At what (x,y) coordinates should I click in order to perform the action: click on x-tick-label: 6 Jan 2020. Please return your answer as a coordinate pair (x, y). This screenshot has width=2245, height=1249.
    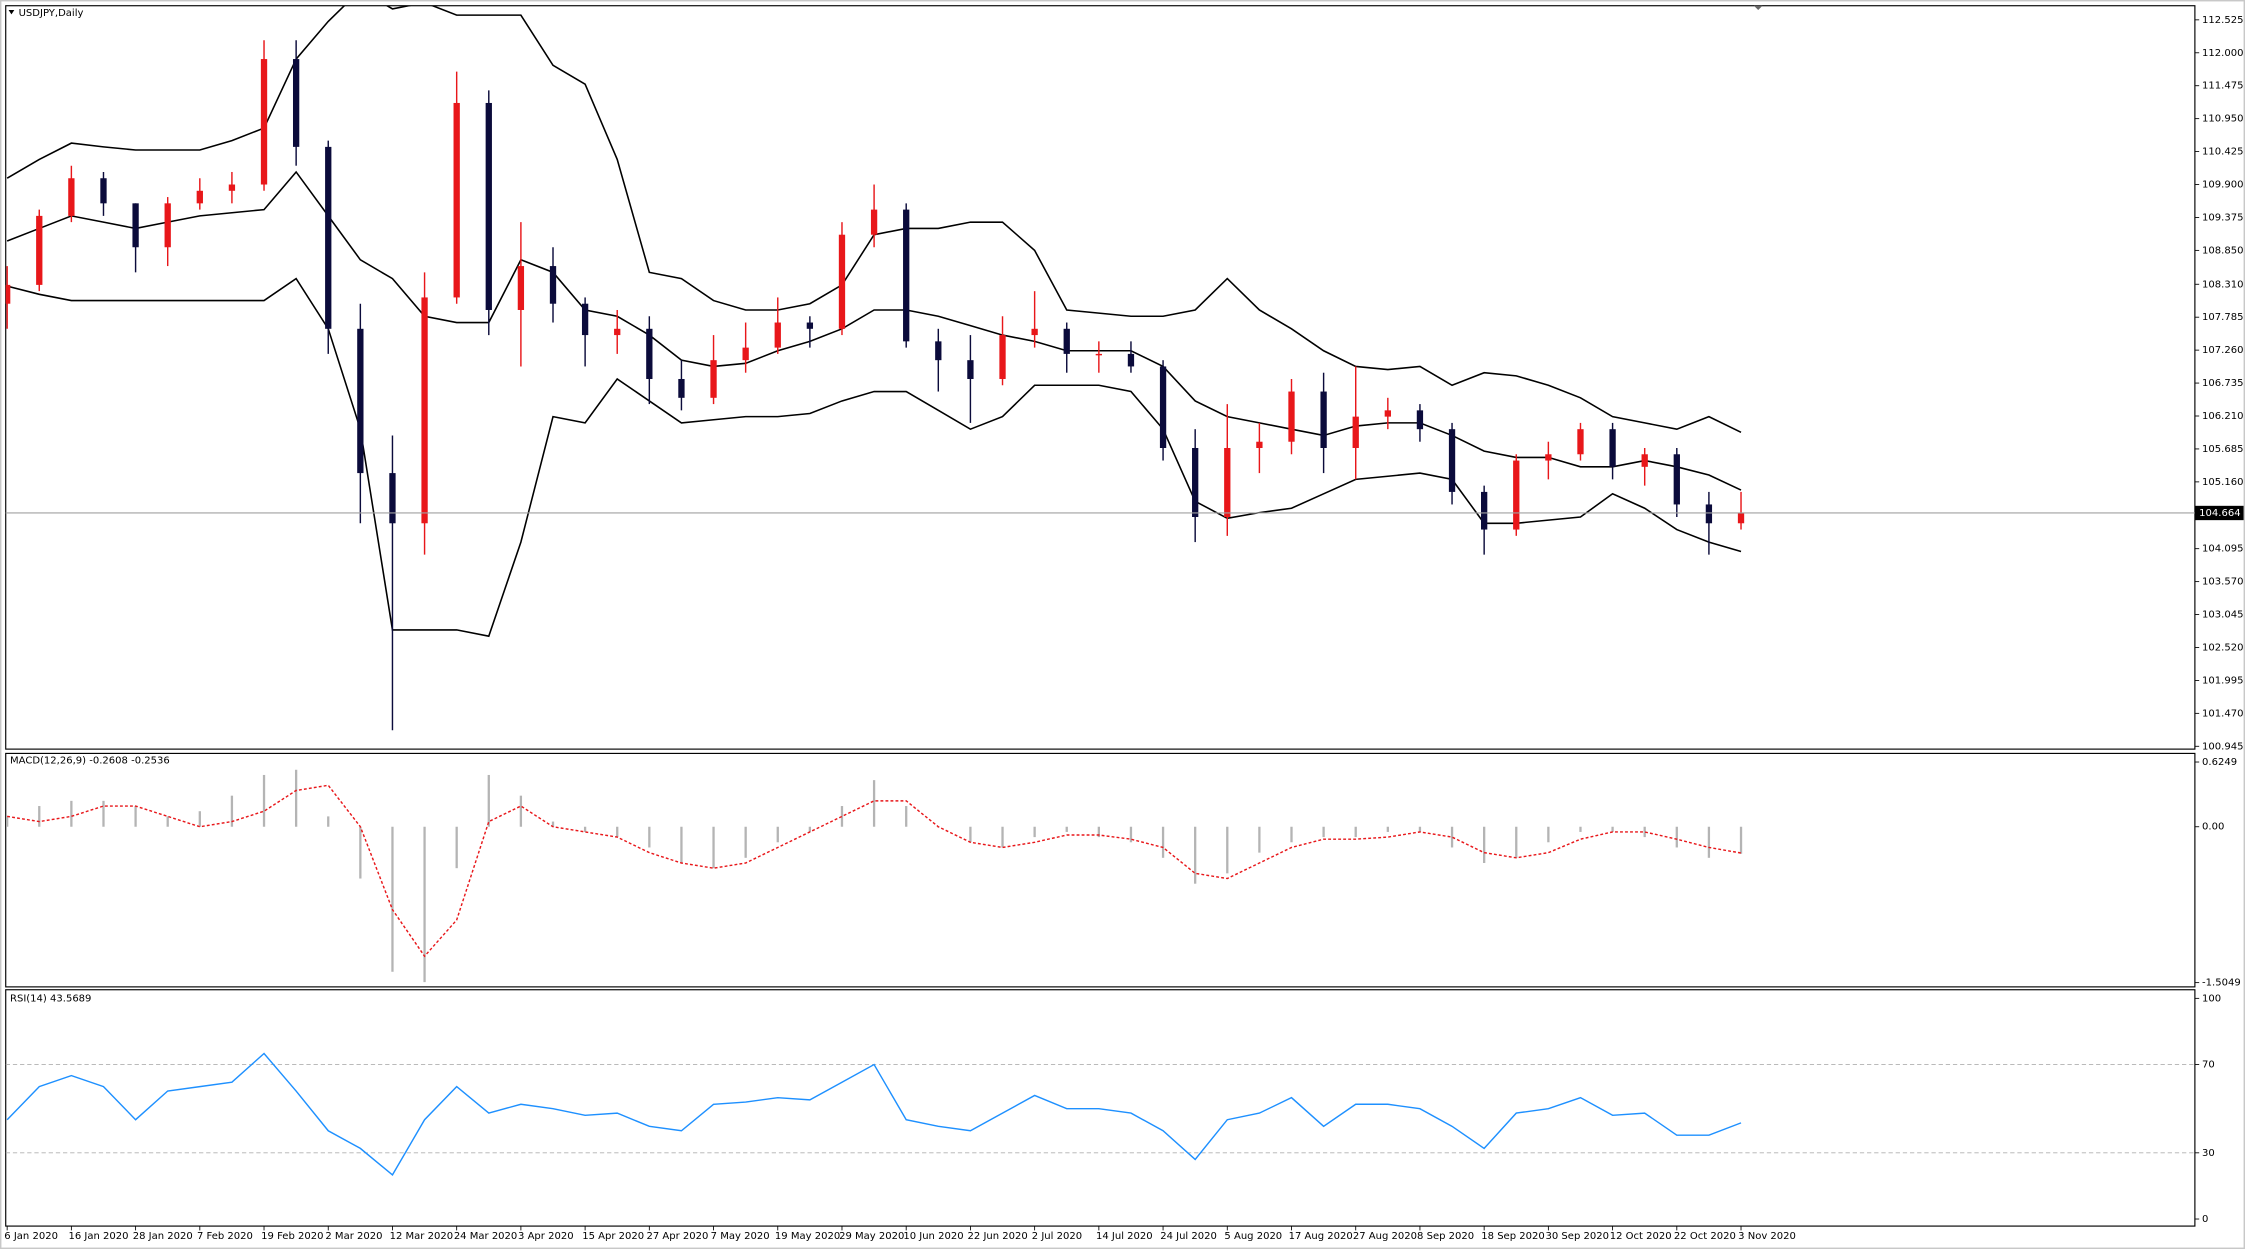
    Looking at the image, I should click on (31, 1236).